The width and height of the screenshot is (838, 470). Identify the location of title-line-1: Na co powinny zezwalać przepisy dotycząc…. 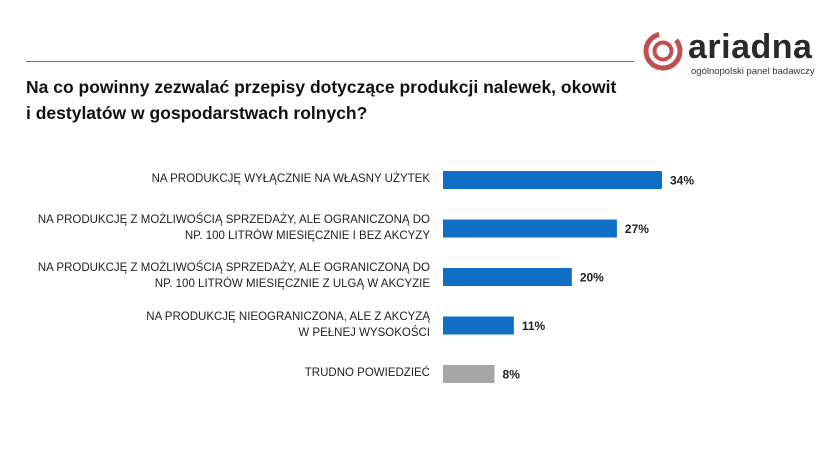
(321, 87).